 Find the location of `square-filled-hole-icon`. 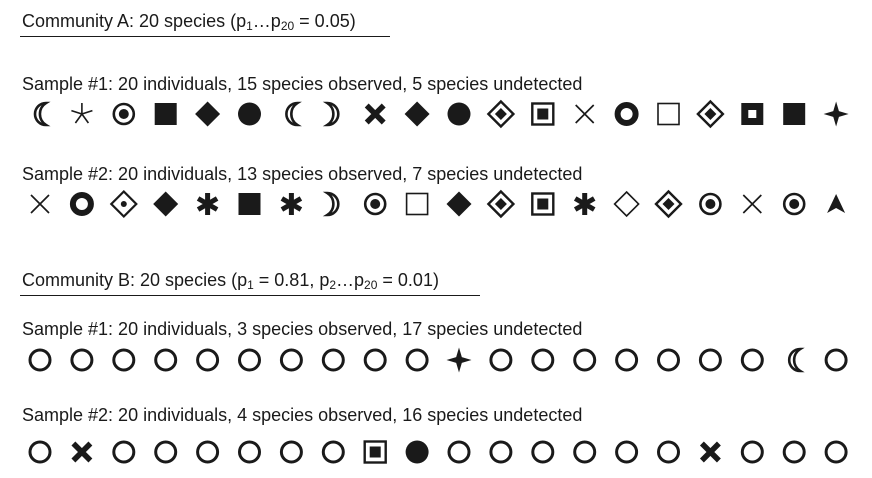

square-filled-hole-icon is located at coordinates (752, 114).